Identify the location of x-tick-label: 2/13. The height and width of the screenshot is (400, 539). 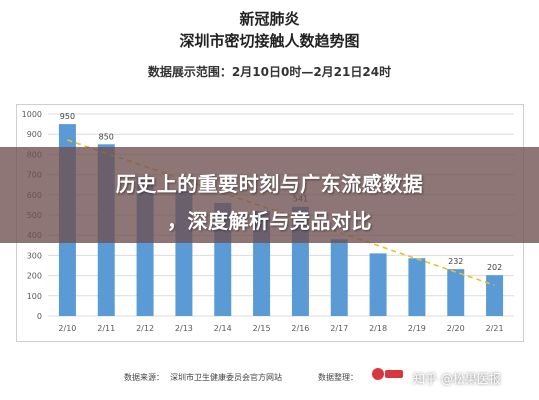
(184, 328).